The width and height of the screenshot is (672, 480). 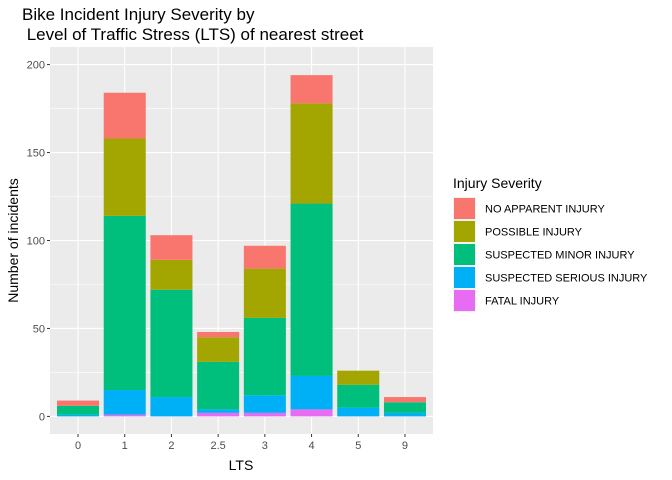 What do you see at coordinates (42, 417) in the screenshot?
I see `y-tick-label: 0` at bounding box center [42, 417].